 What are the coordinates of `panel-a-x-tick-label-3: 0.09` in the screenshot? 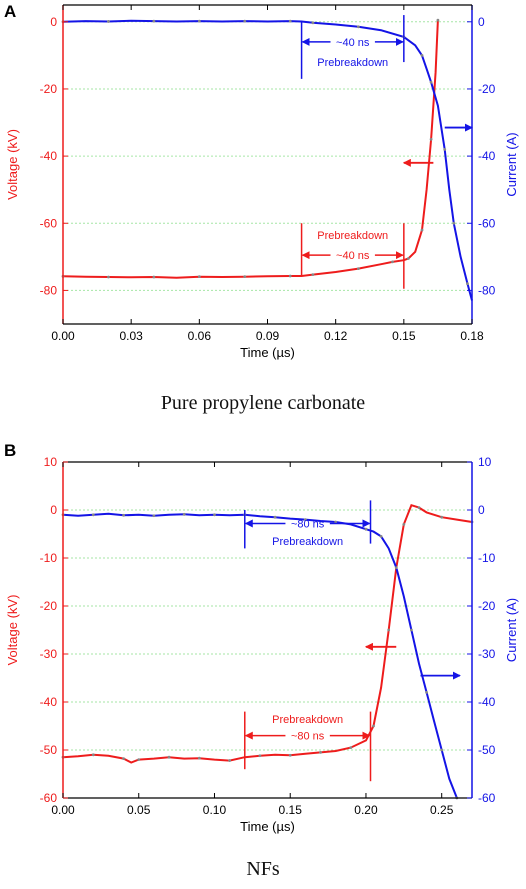 It's located at (268, 336).